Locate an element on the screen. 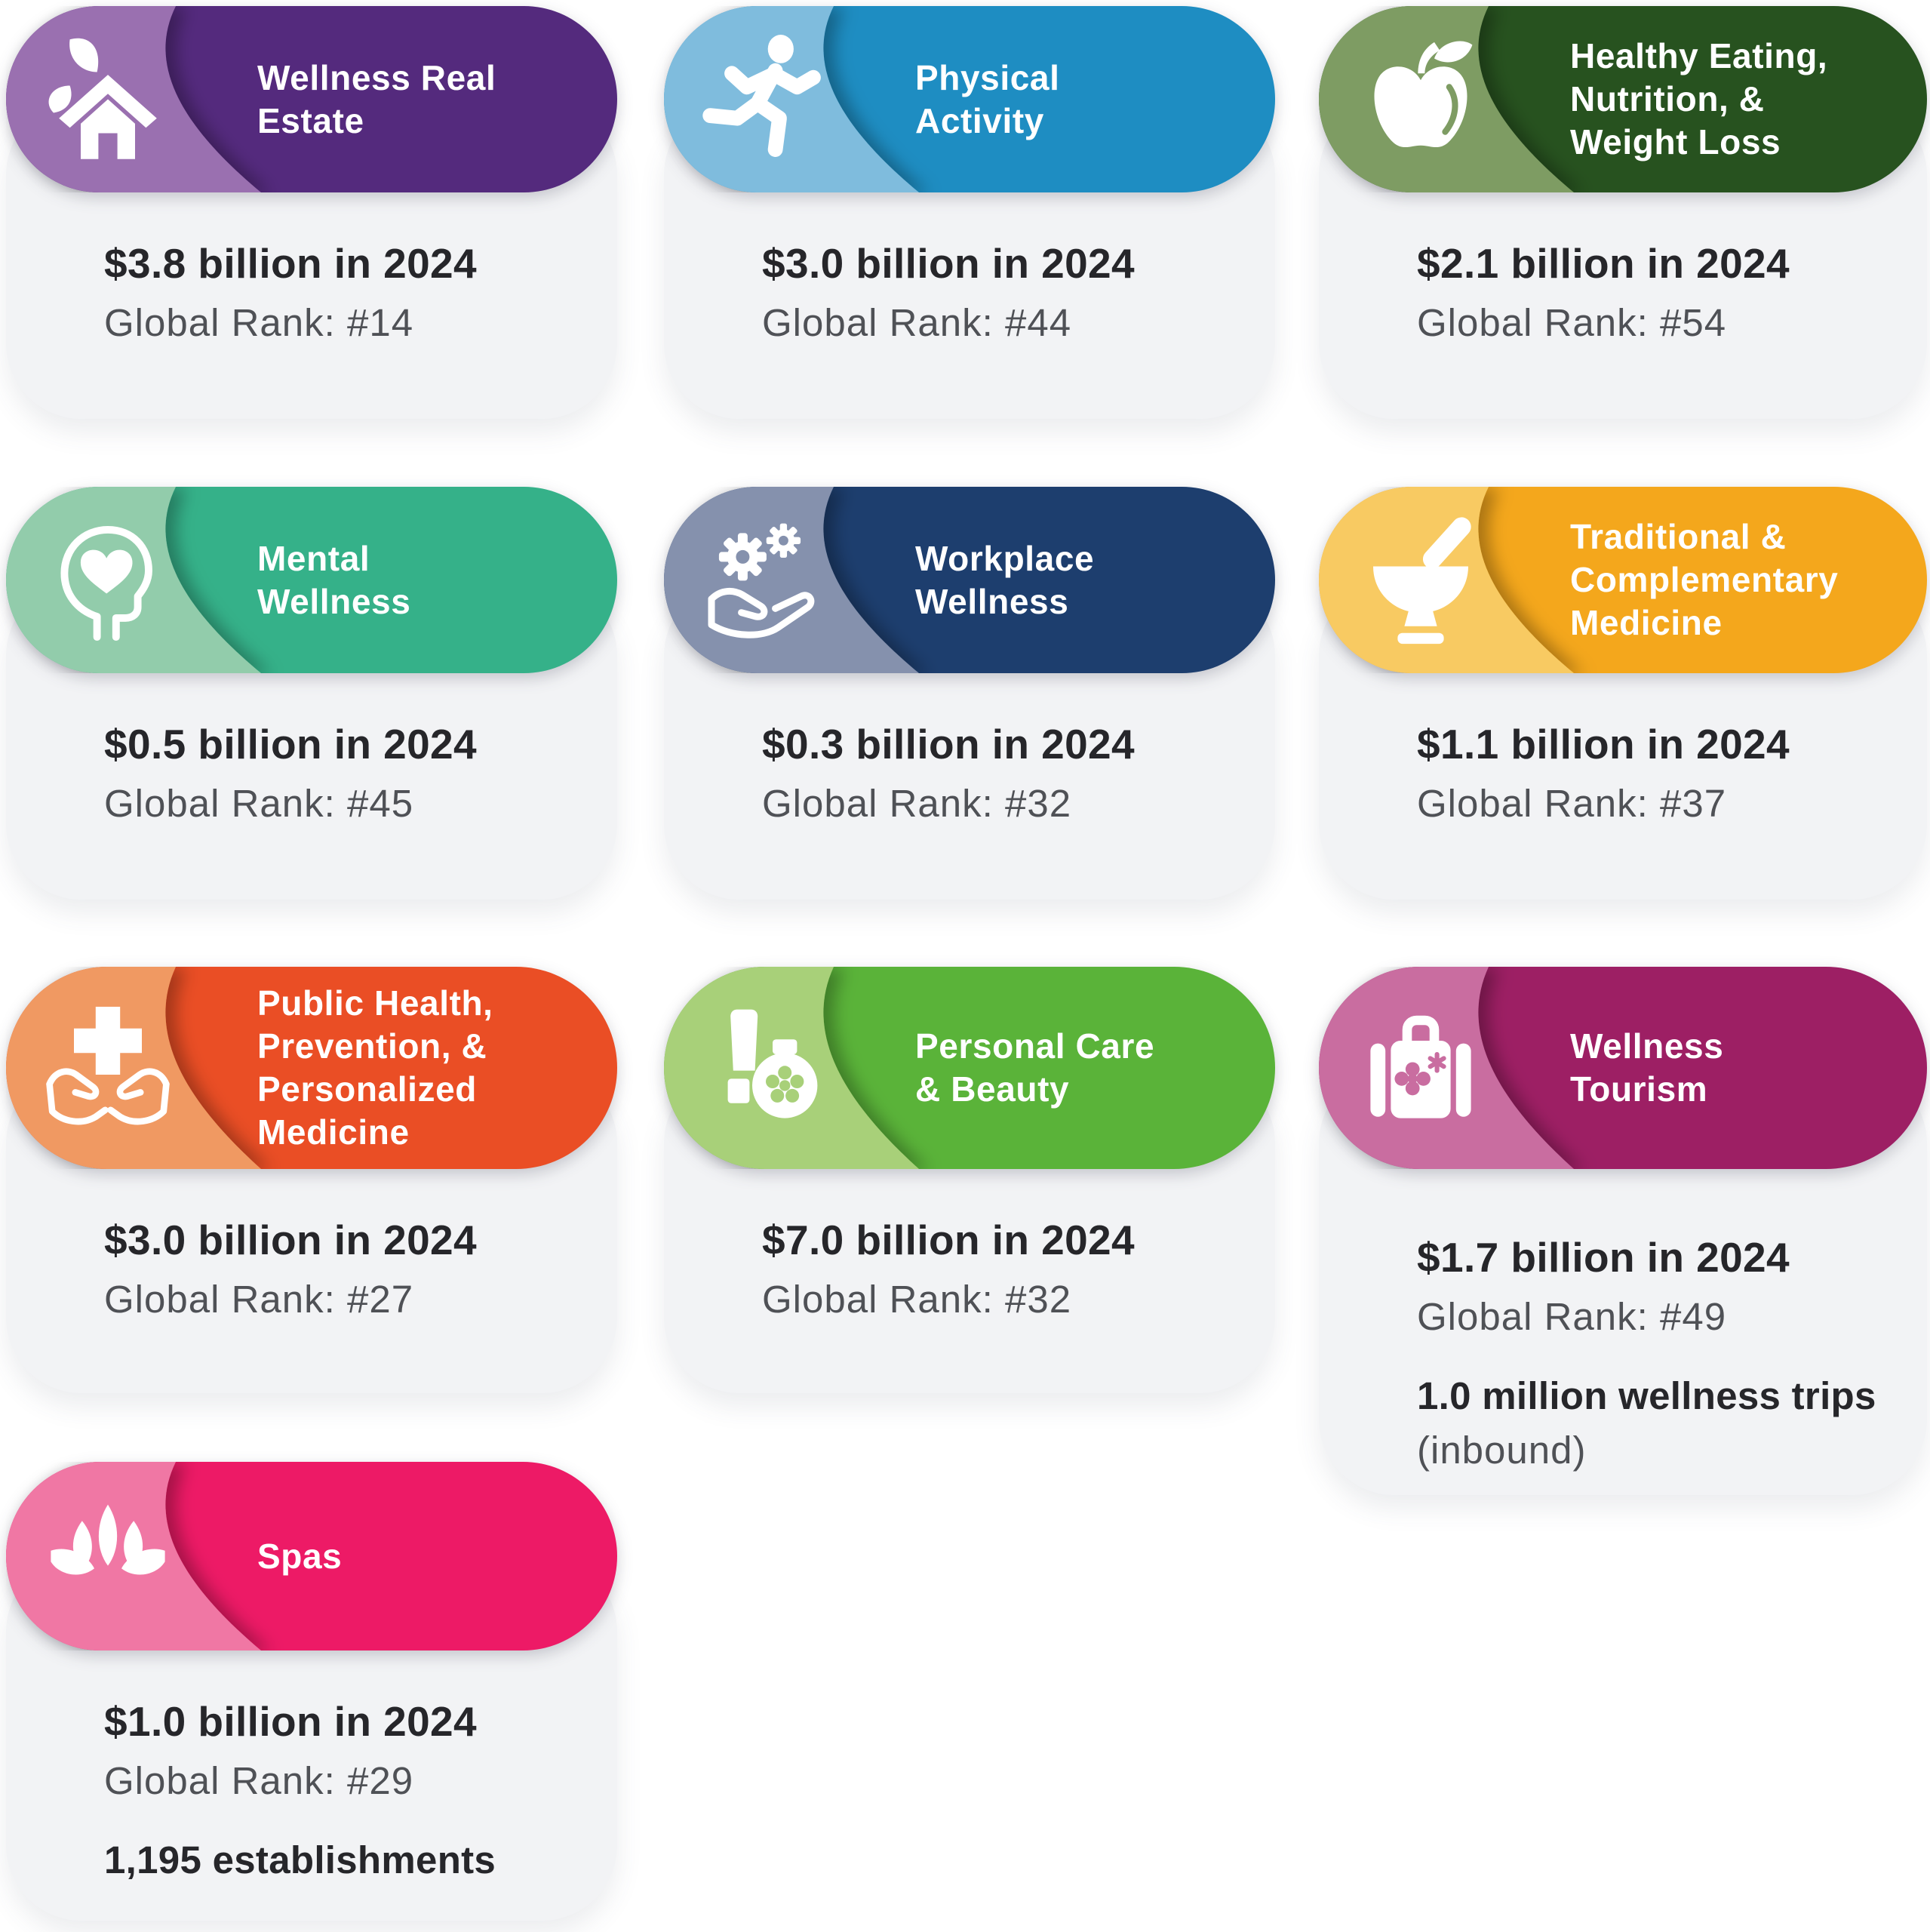 The height and width of the screenshot is (1932, 1930). global-rank: Global Rank: #45 is located at coordinates (259, 803).